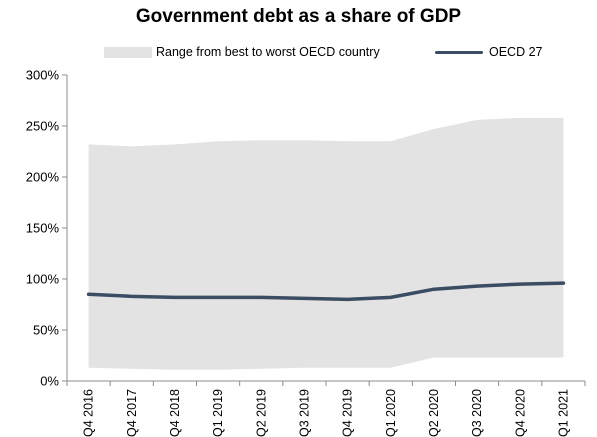 This screenshot has width=597, height=437. What do you see at coordinates (218, 413) in the screenshot?
I see `x-tick-label: Q1 2019` at bounding box center [218, 413].